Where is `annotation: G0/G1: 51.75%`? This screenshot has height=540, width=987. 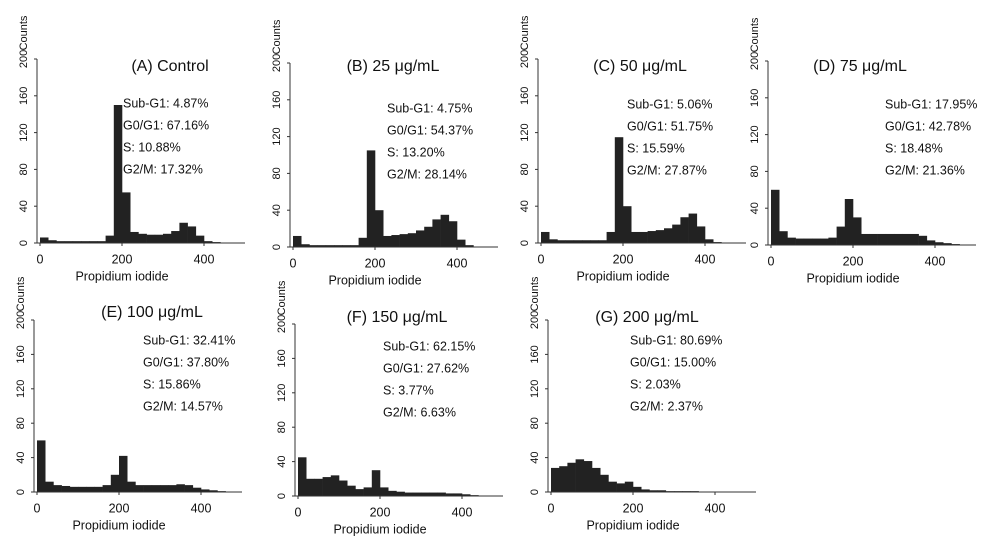 annotation: G0/G1: 51.75% is located at coordinates (670, 126).